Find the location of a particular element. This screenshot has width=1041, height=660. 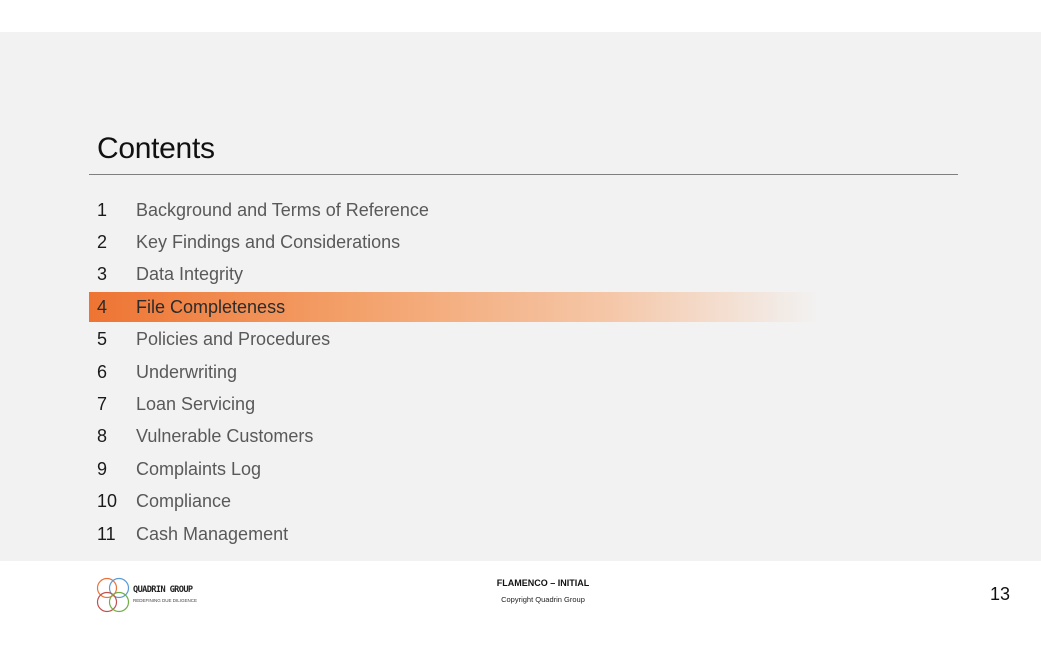

page-number: 13 is located at coordinates (1000, 594).